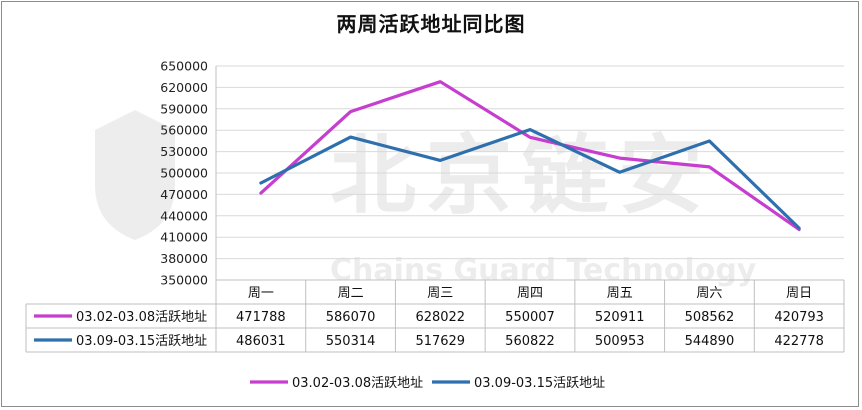 This screenshot has height=410, width=862. Describe the element at coordinates (530, 341) in the screenshot. I see `table-cell-value: 560822` at that location.